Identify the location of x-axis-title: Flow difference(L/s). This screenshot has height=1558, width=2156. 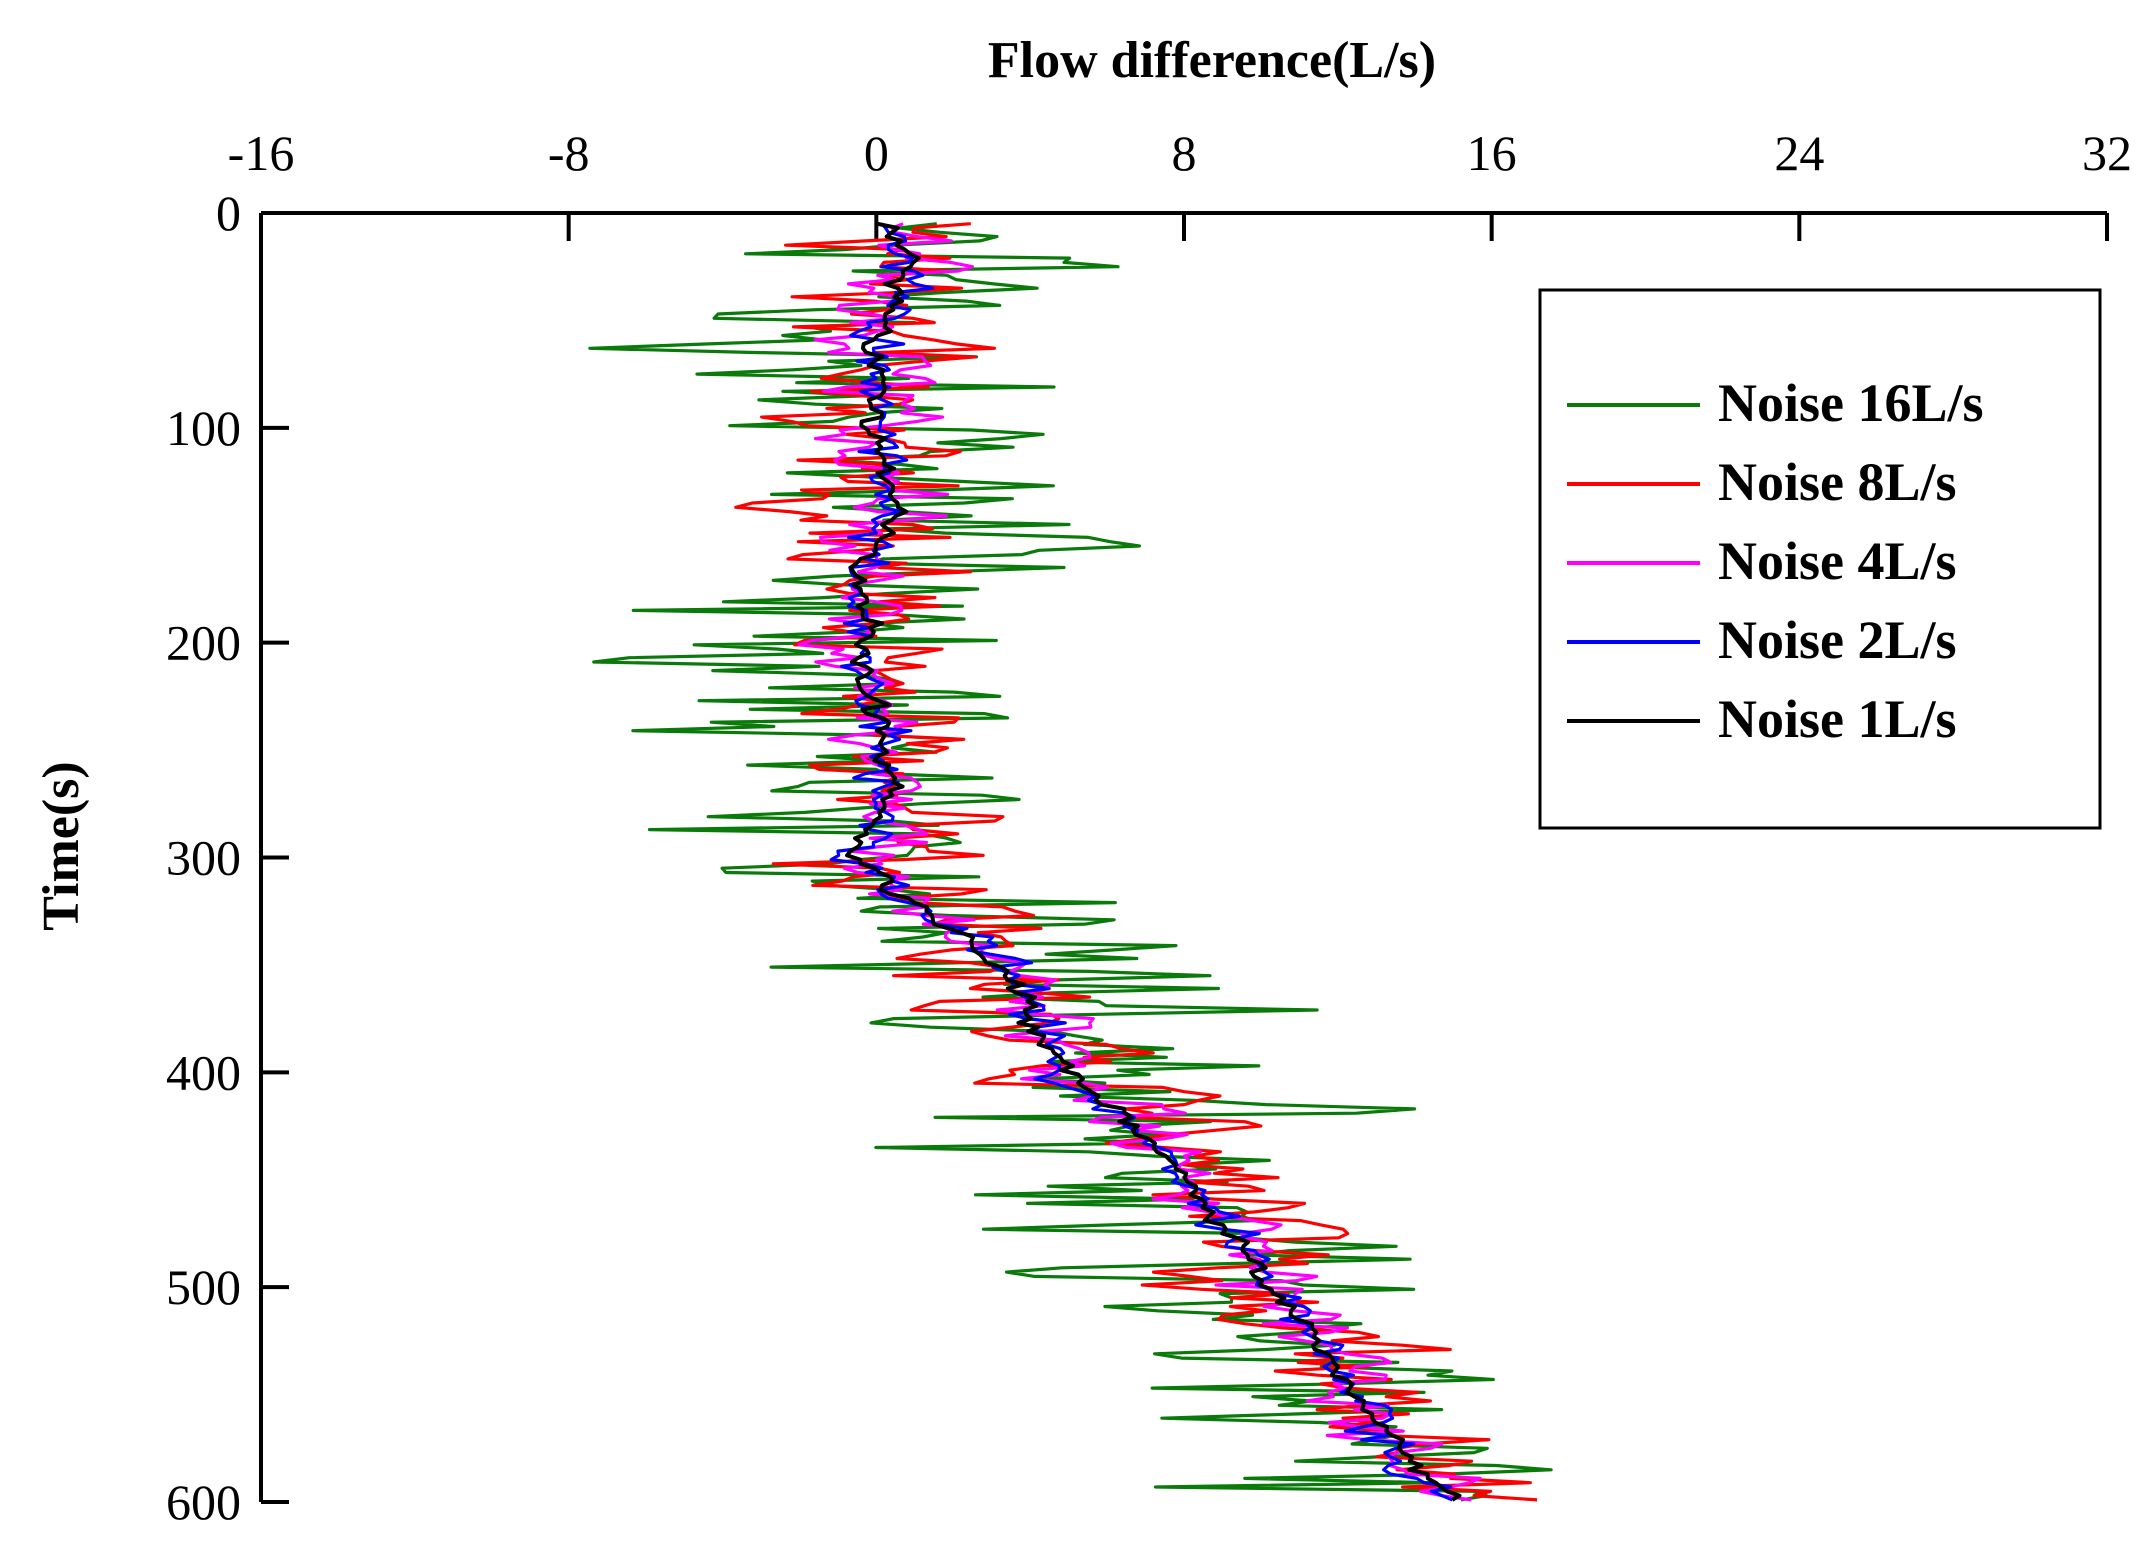
(1212, 60).